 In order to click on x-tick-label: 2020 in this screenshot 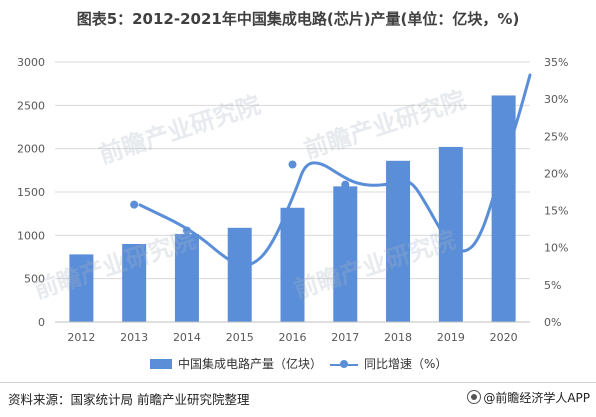, I will do `click(504, 337)`.